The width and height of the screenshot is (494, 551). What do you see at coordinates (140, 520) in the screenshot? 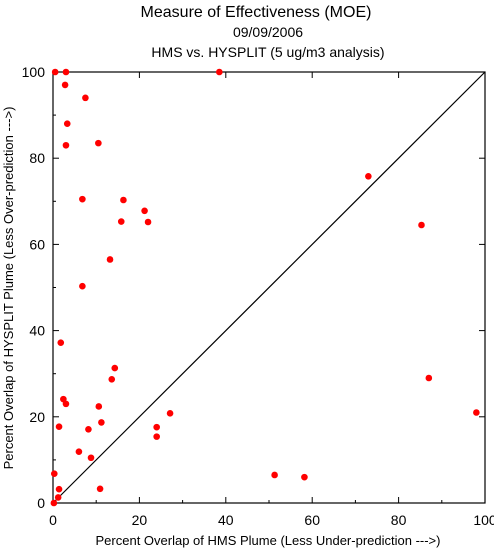
I see `x-tick-label: 20` at bounding box center [140, 520].